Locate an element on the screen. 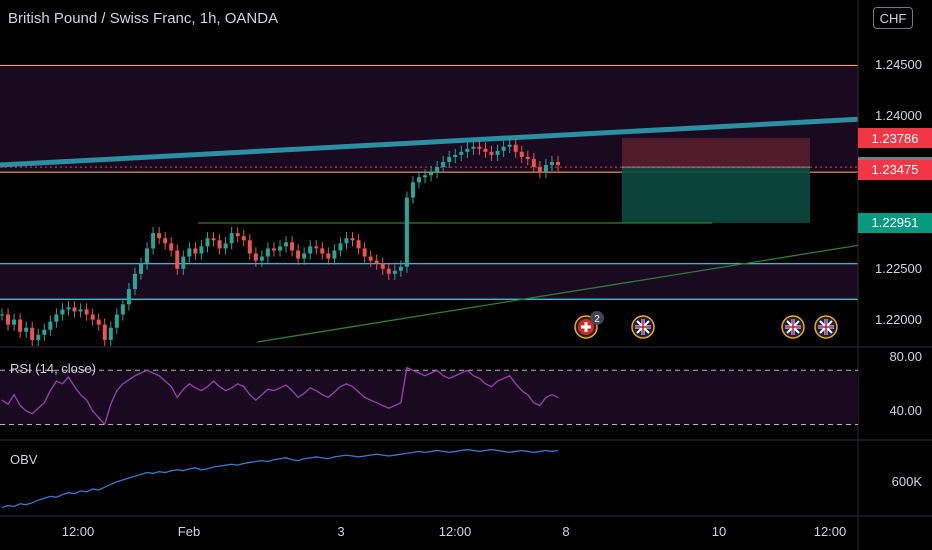 This screenshot has height=550, width=932. resistance-trendline is located at coordinates (429, 142).